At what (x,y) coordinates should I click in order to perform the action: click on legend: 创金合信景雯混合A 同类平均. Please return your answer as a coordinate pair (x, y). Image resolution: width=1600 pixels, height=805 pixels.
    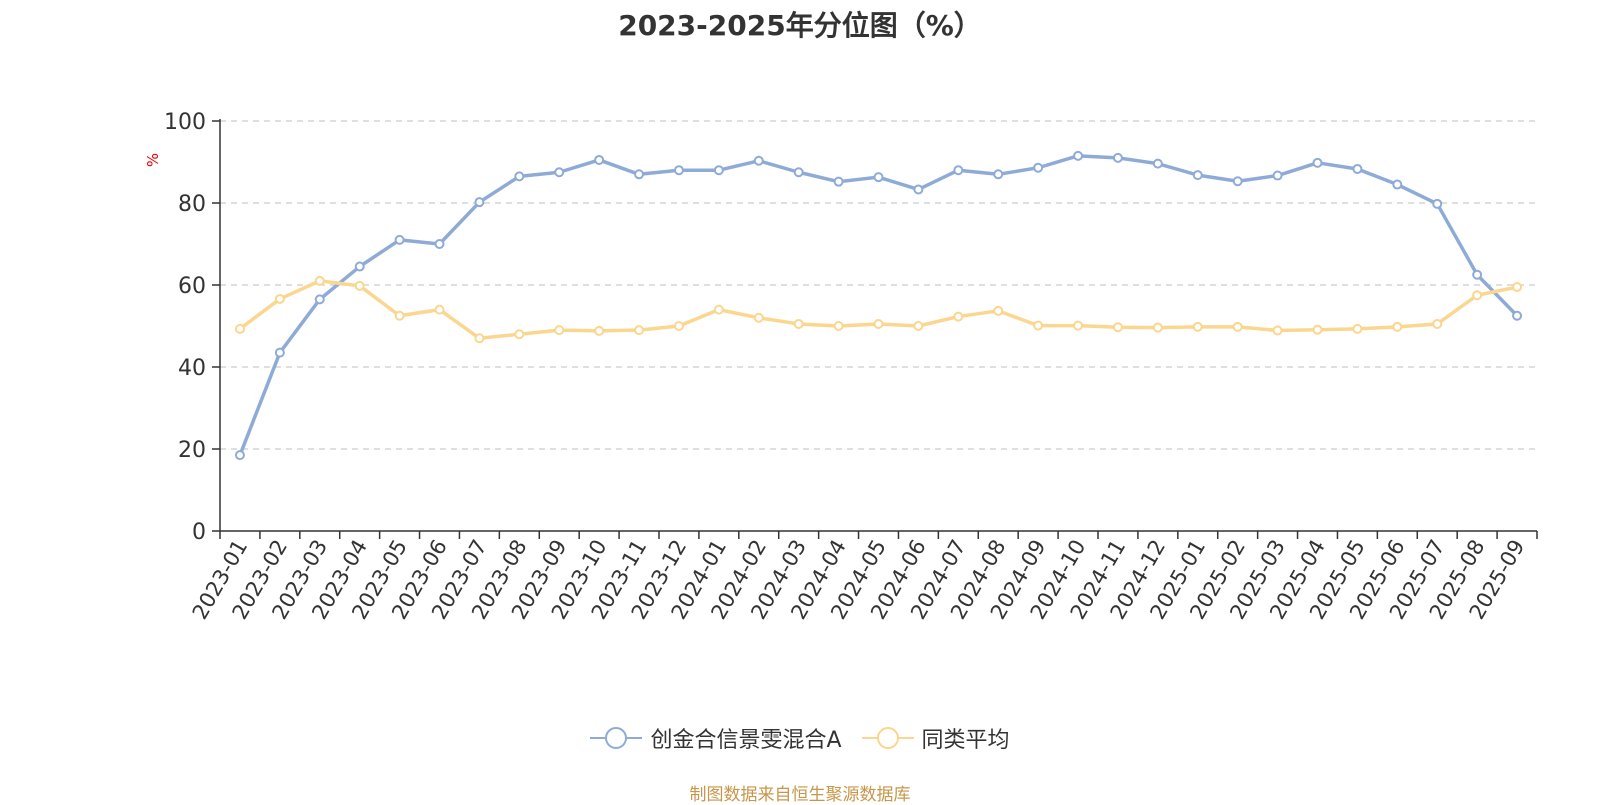
    Looking at the image, I should click on (800, 738).